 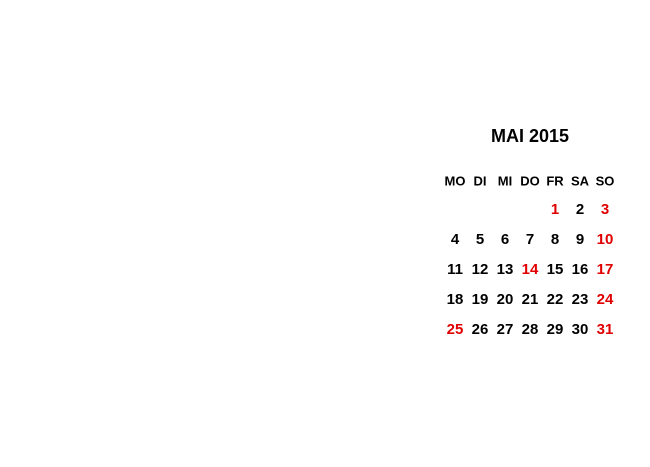 I want to click on calendar-title: MAI 2015, so click(x=530, y=136).